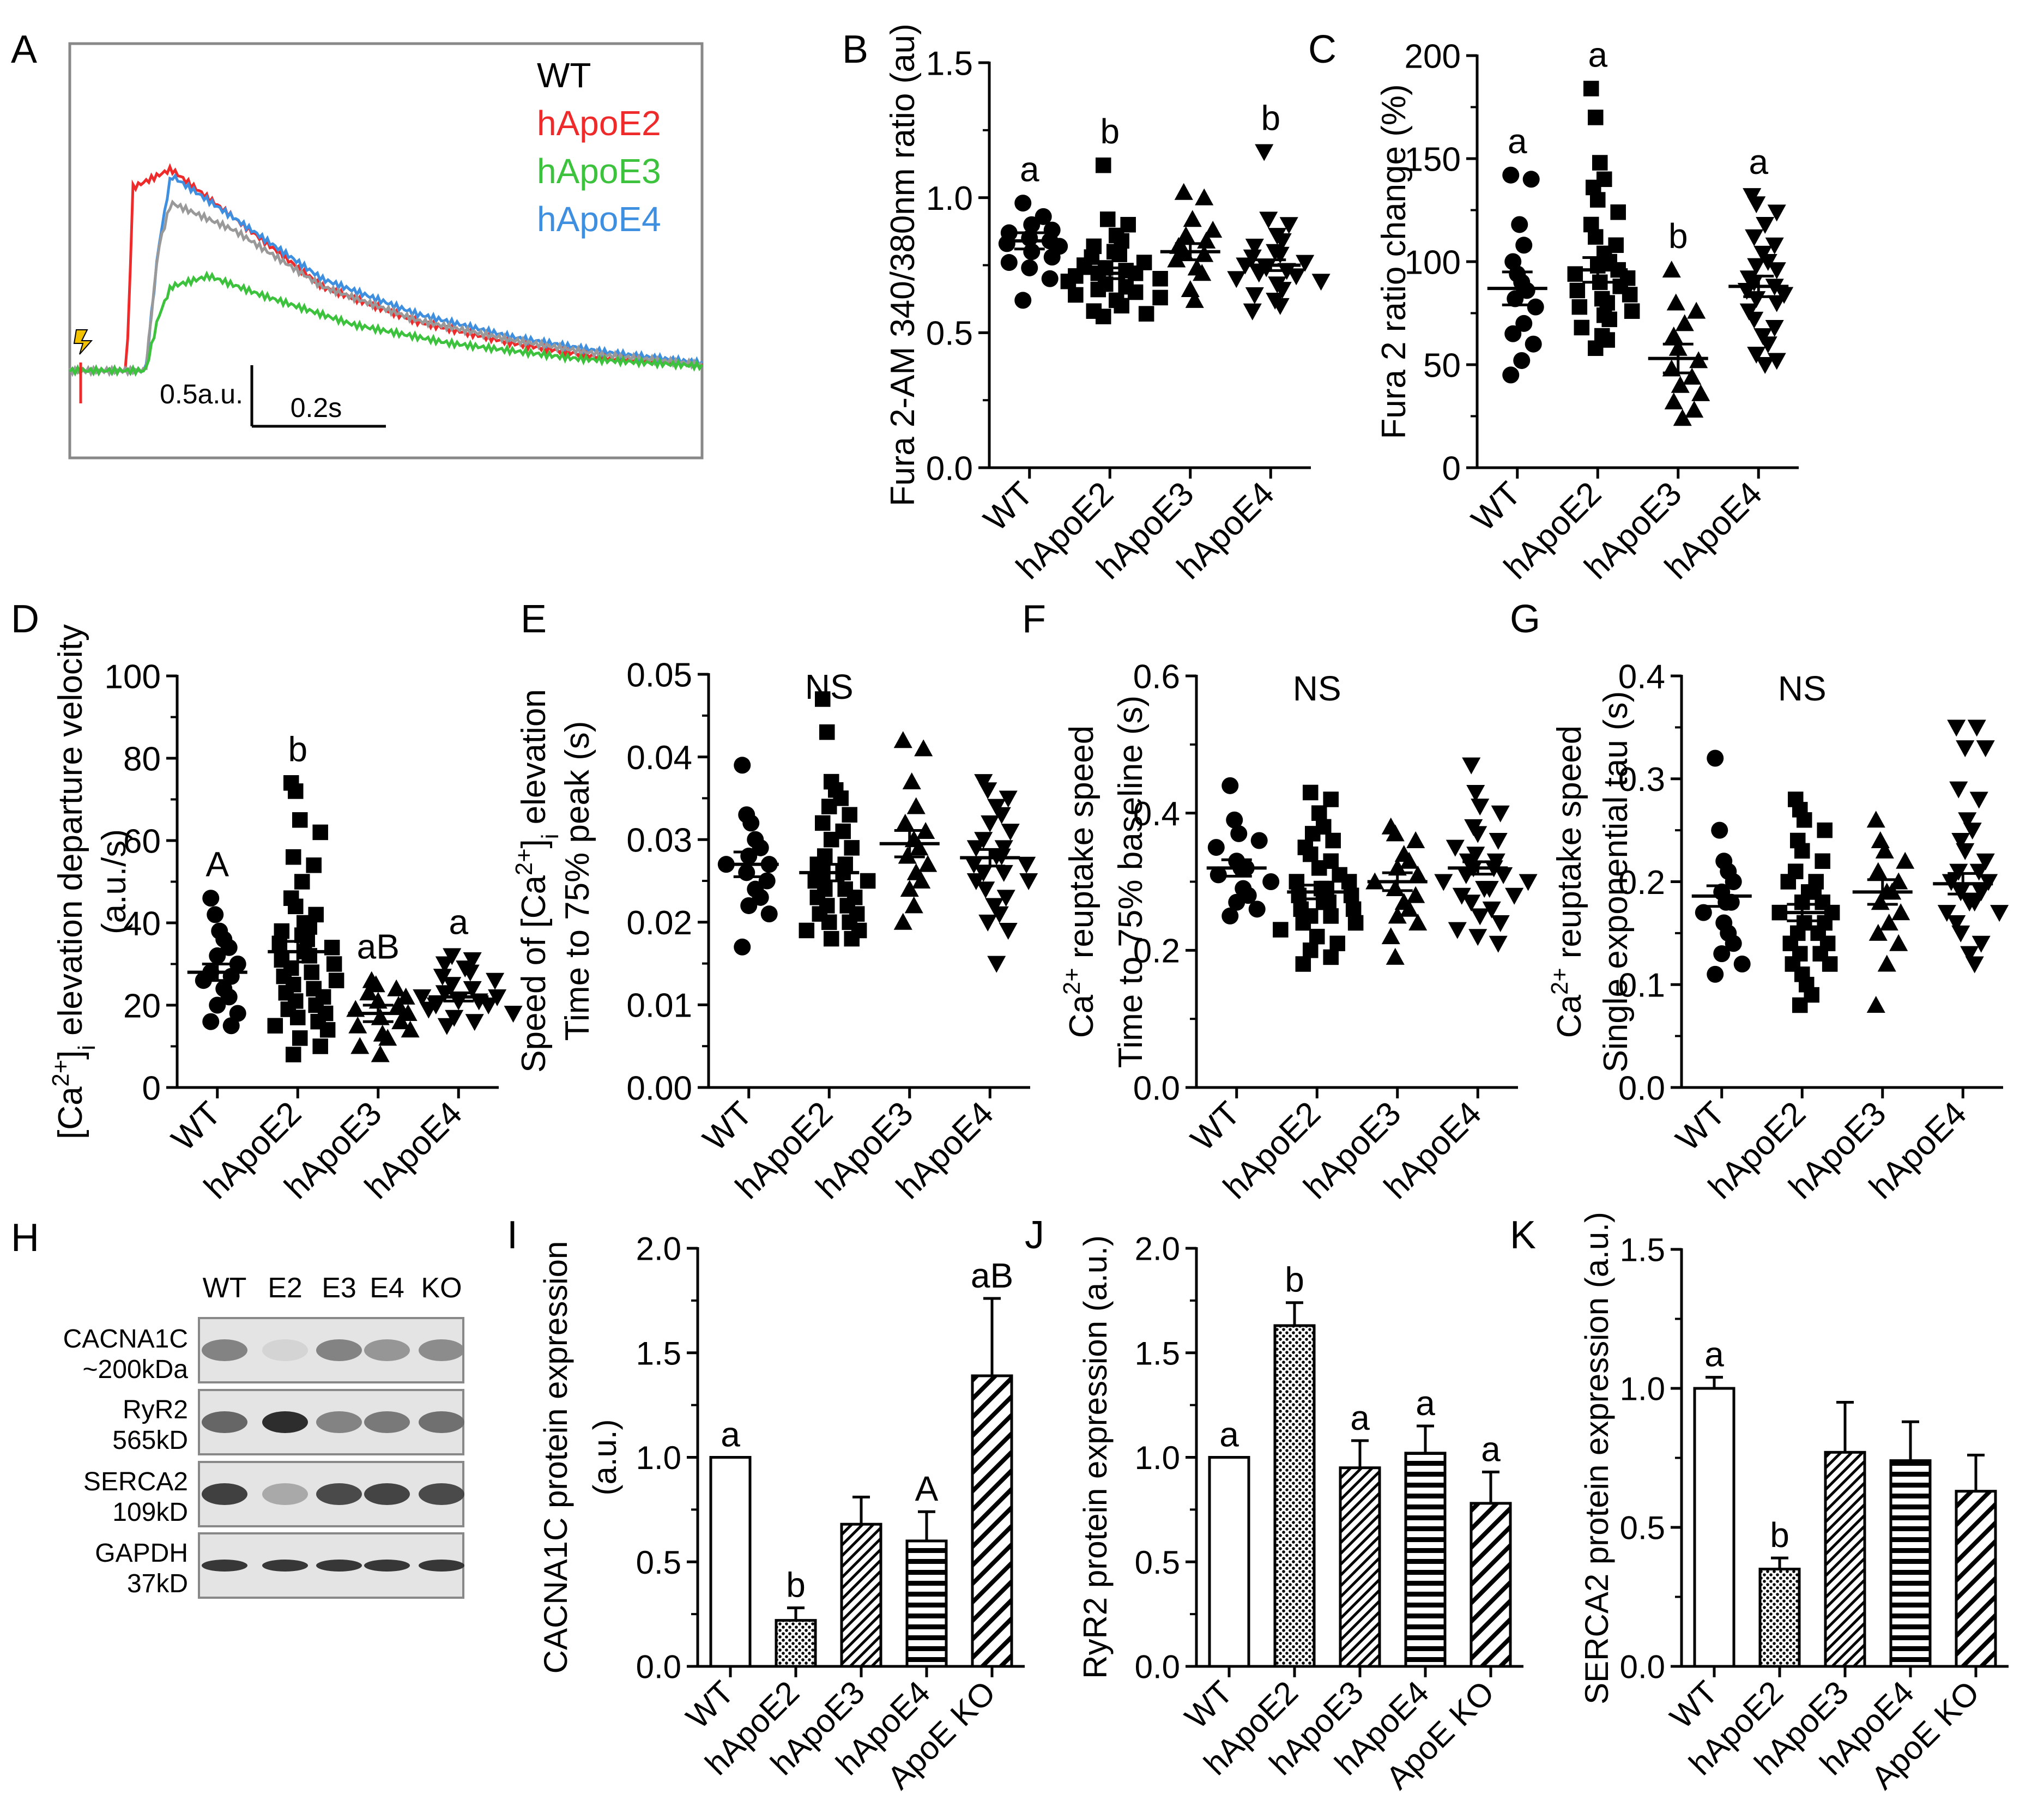  Describe the element at coordinates (74, 881) in the screenshot. I see `y-axis-label: [Ca2+]i elevation departure velocity` at that location.